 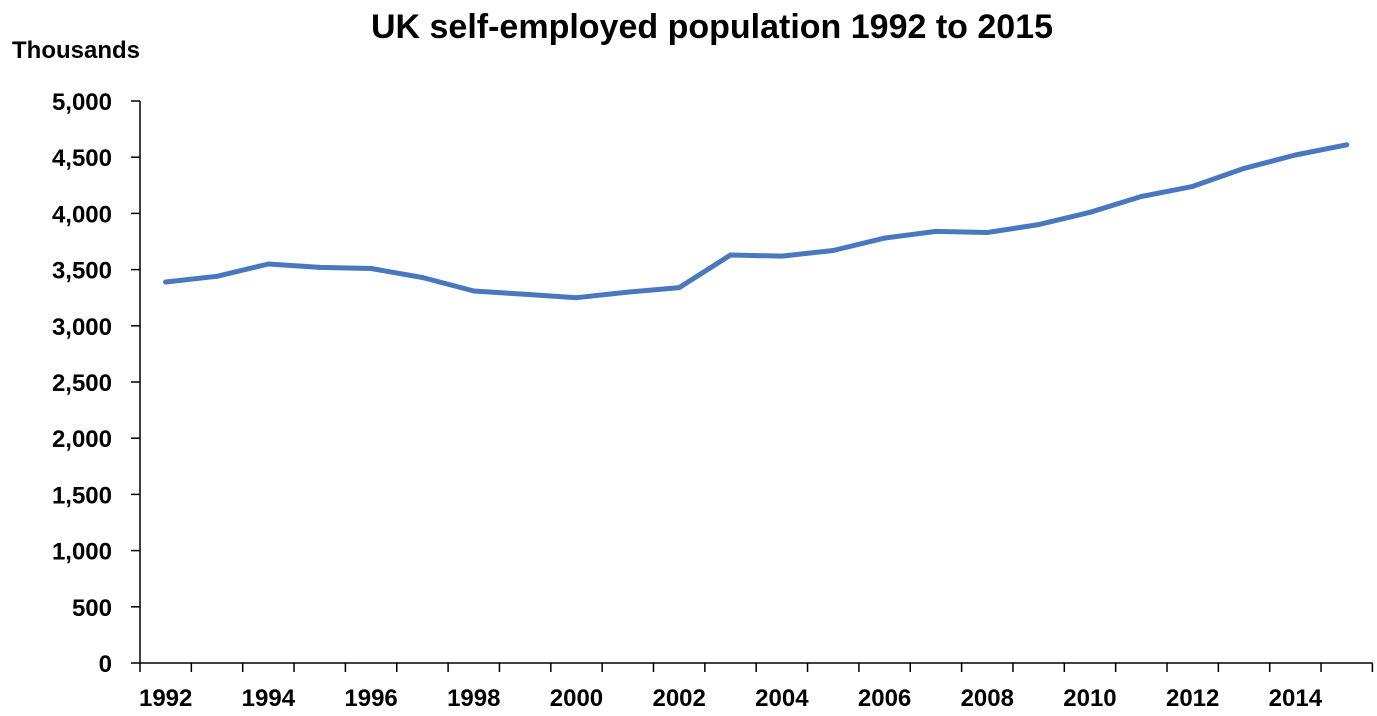 What do you see at coordinates (678, 698) in the screenshot?
I see `x-tick-label: 2002` at bounding box center [678, 698].